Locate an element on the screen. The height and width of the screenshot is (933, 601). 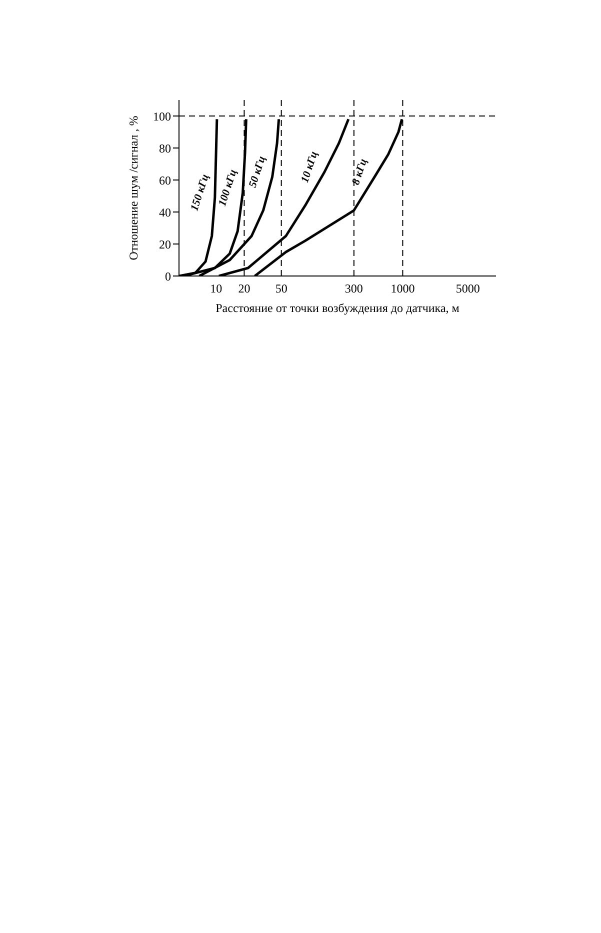
x-tick-label: 20 is located at coordinates (244, 289).